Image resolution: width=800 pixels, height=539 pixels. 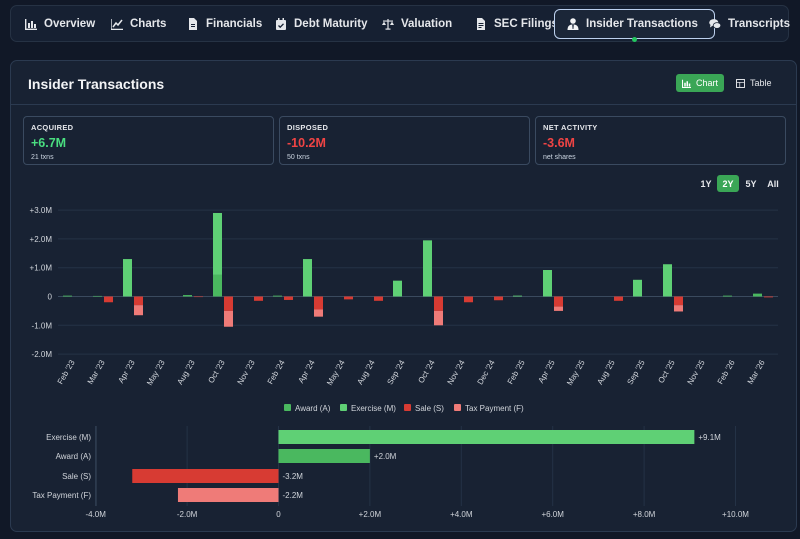 I want to click on tab-insider-transactions: Insider Transactions, so click(x=634, y=25).